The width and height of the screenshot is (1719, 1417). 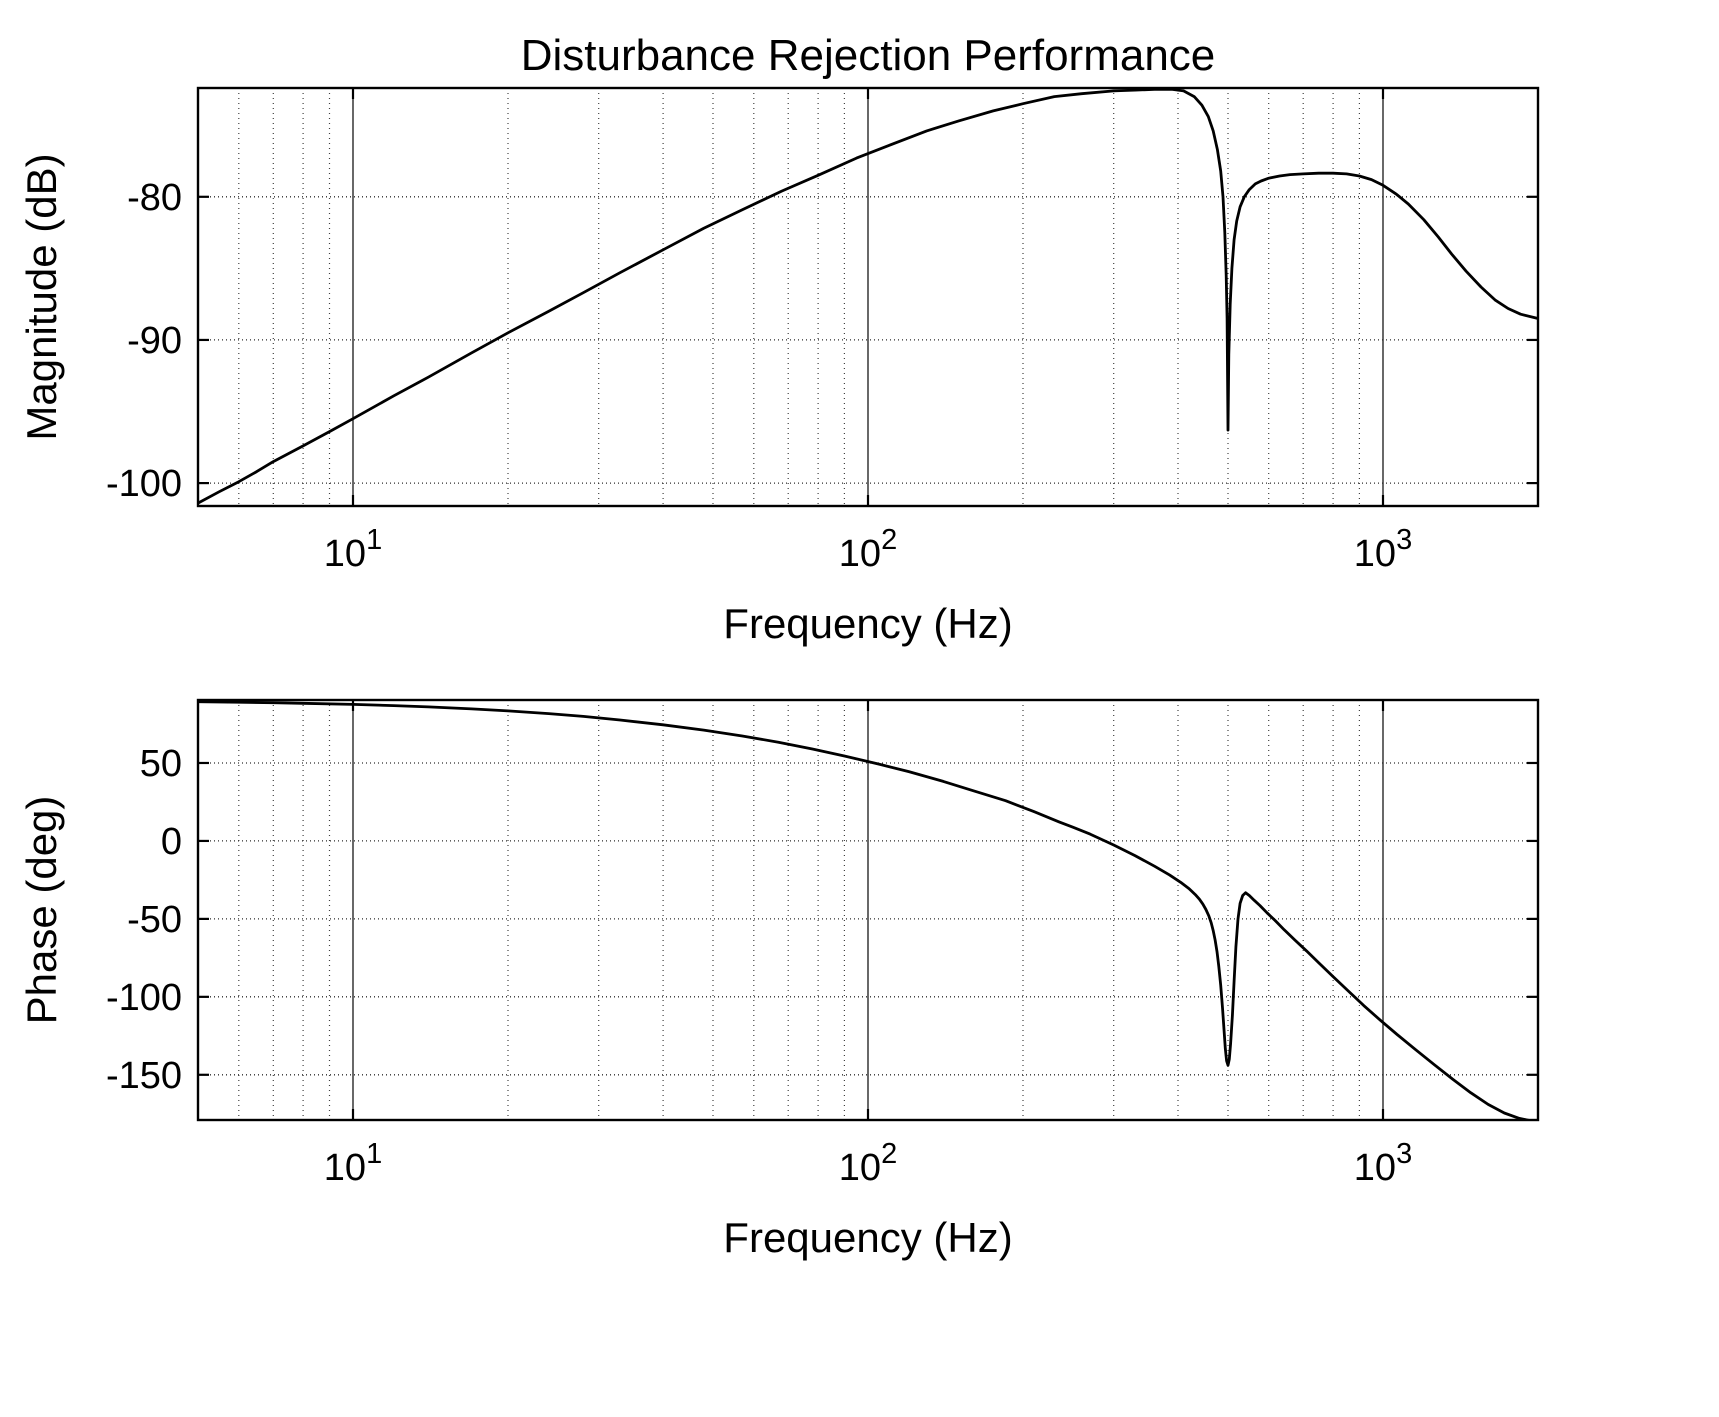 I want to click on y-axis-label: Magnitude (dB), so click(x=41, y=296).